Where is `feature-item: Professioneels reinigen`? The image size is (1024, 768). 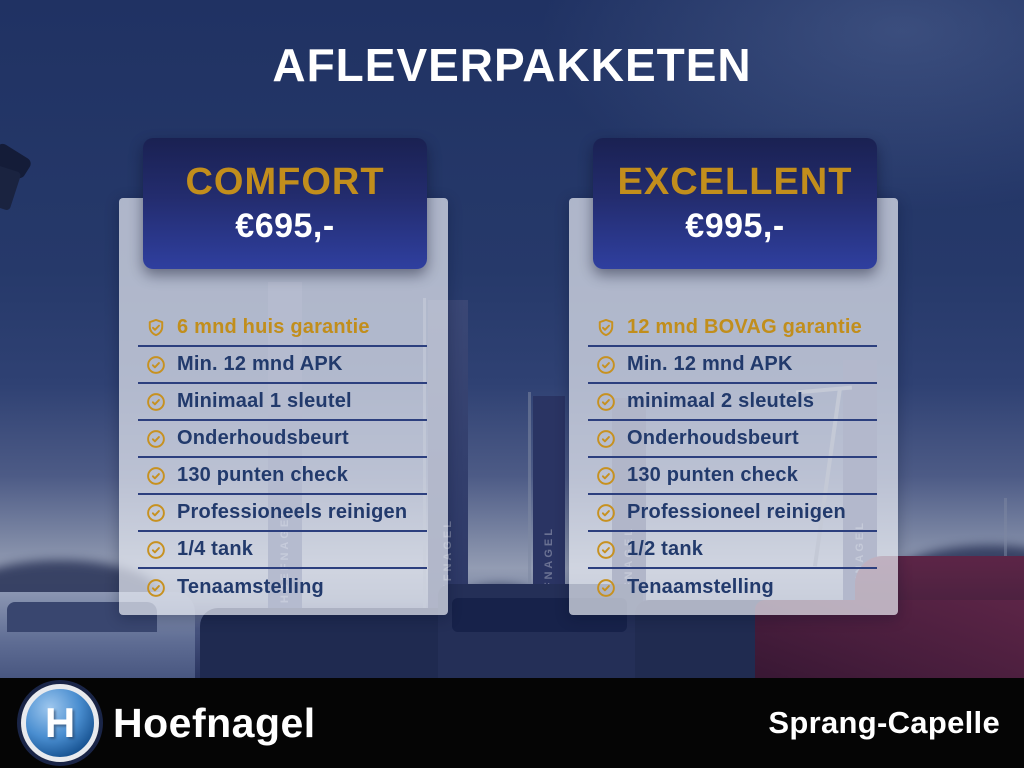
feature-item: Professioneels reinigen is located at coordinates (282, 513).